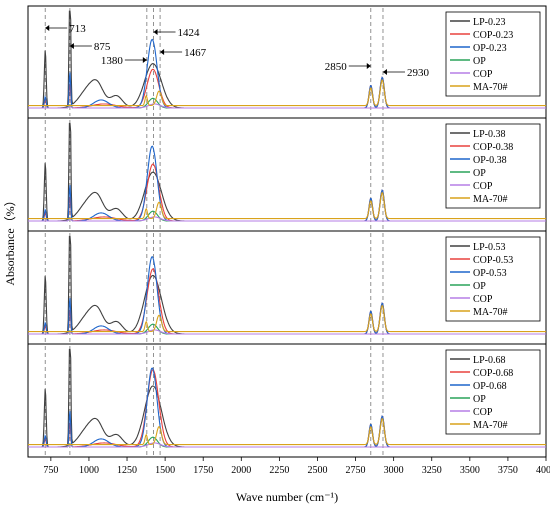 Image resolution: width=550 pixels, height=510 pixels. Describe the element at coordinates (489, 134) in the screenshot. I see `legend-entry: LP-0.38` at that location.